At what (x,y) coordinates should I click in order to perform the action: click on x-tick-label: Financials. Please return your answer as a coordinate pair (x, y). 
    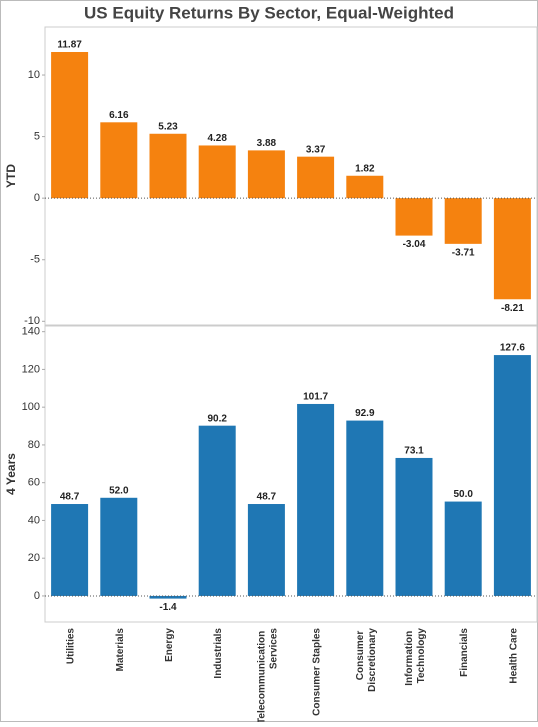
    Looking at the image, I should click on (464, 652).